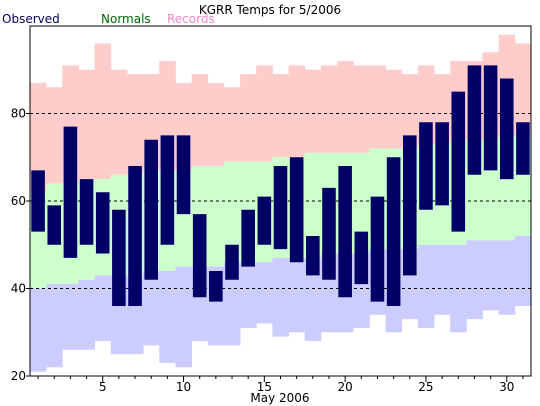 This screenshot has width=540, height=406. I want to click on y-tick-label: 60, so click(18, 201).